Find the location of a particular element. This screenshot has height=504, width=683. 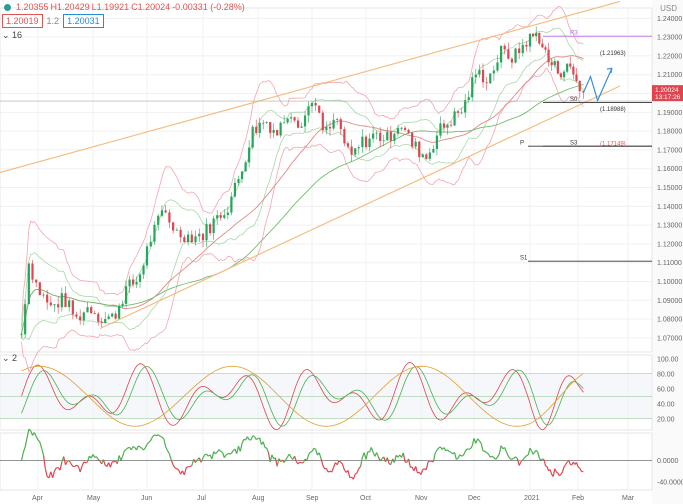

y-tick-label: 1.08000 is located at coordinates (669, 320).